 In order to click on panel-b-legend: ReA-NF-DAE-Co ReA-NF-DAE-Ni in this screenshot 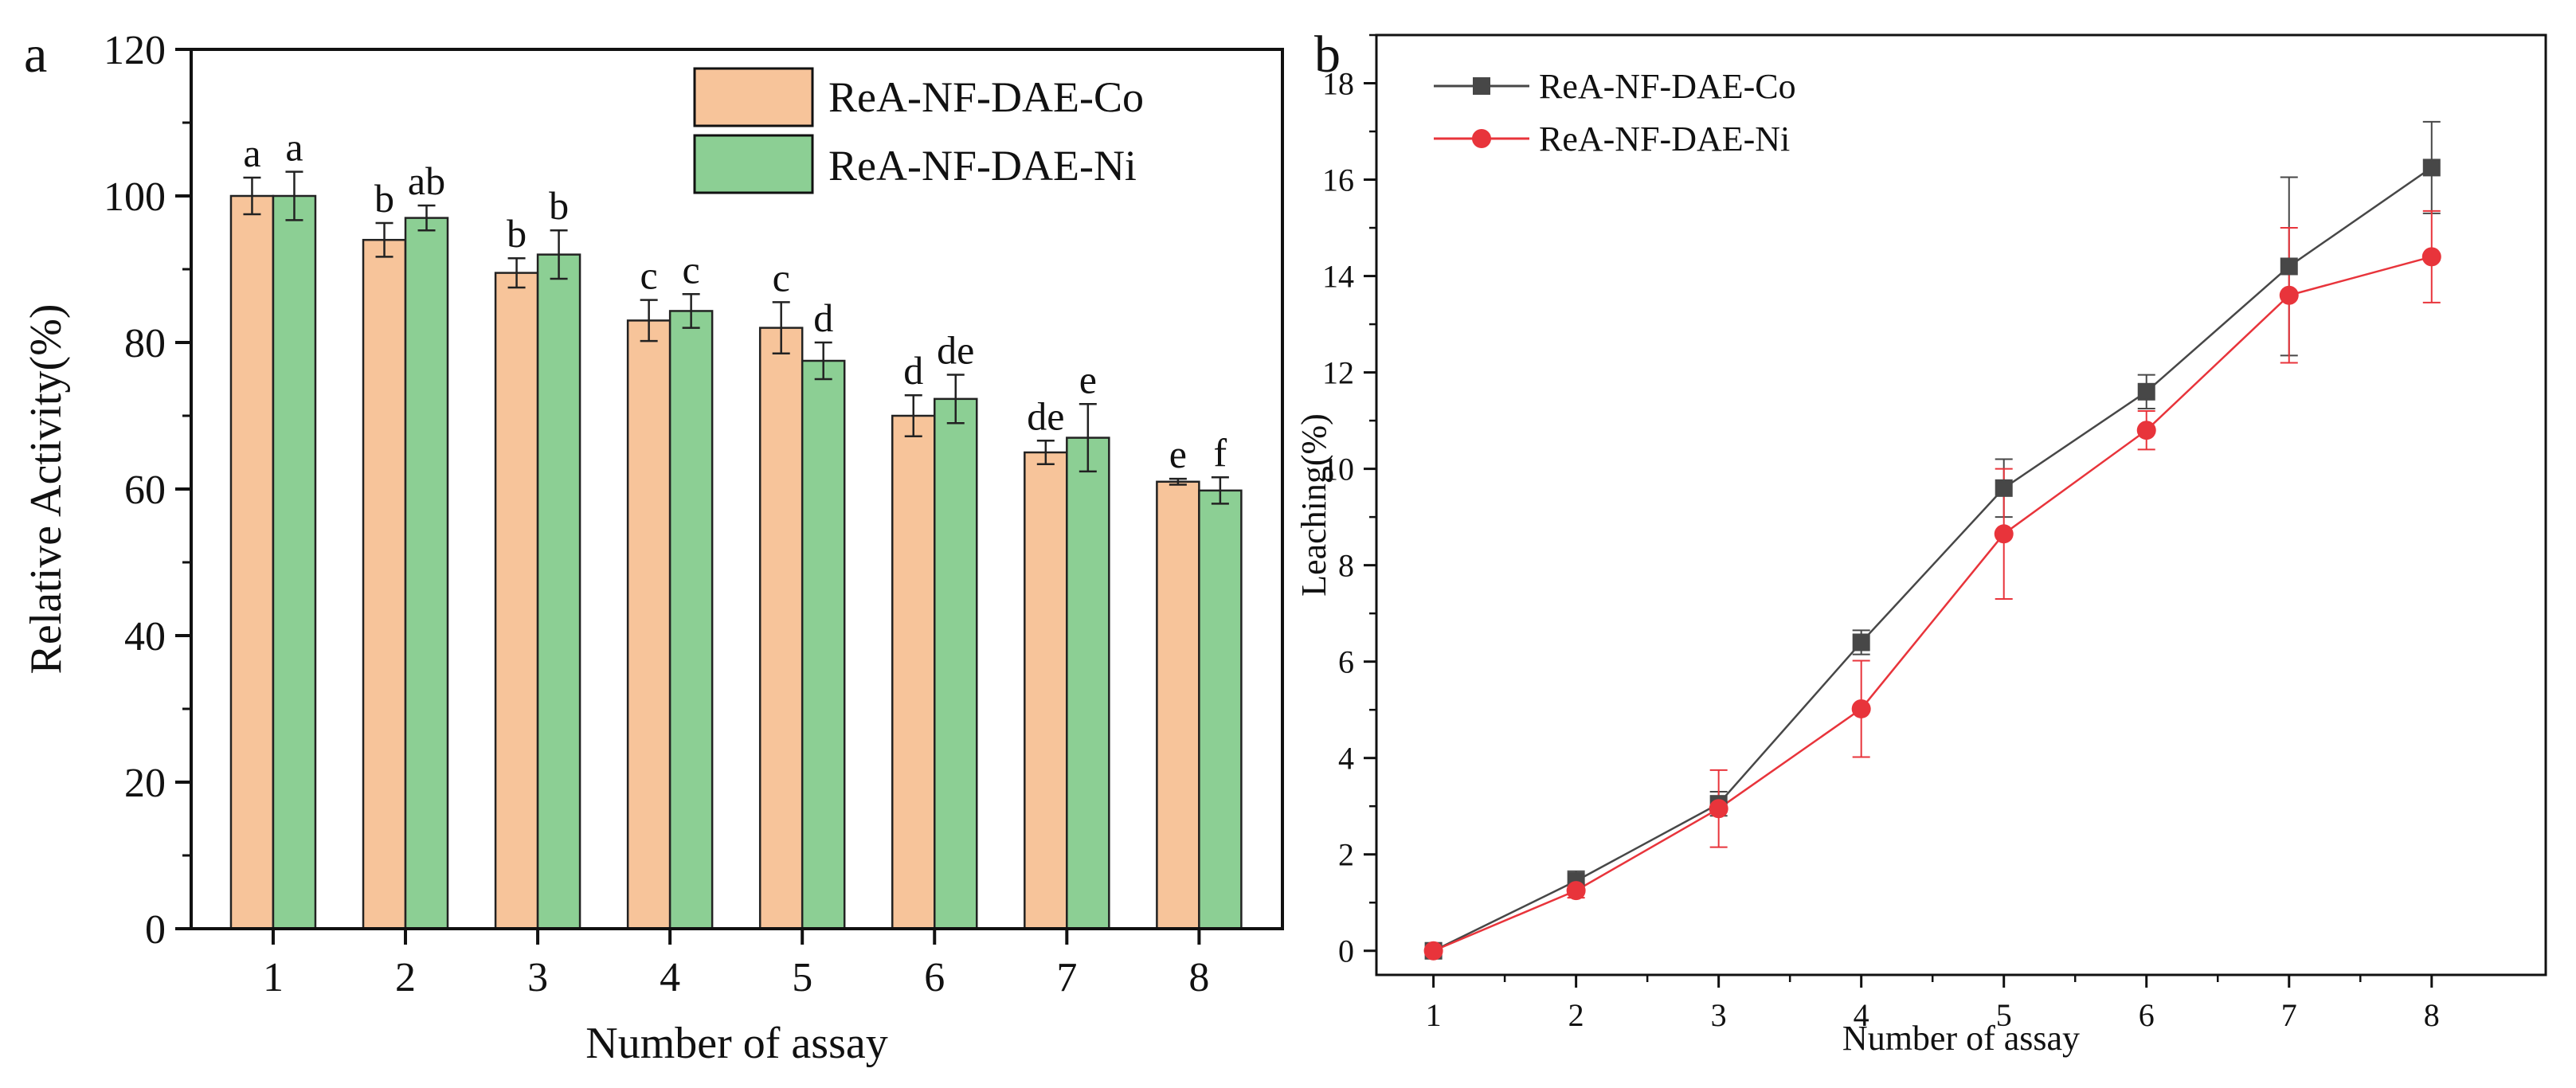, I will do `click(1615, 113)`.